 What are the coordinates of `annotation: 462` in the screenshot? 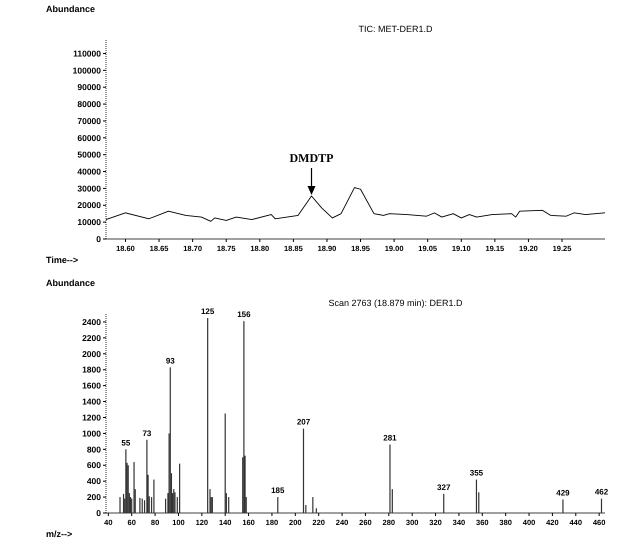 It's located at (601, 492).